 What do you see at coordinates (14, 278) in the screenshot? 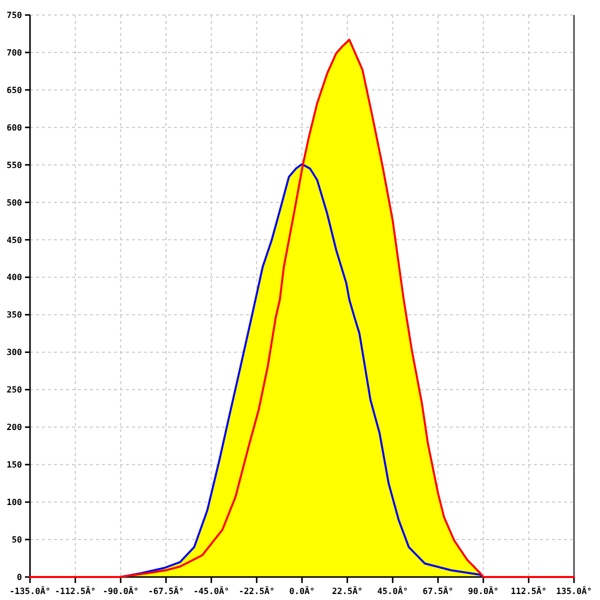
I see `y-tick-label: 400` at bounding box center [14, 278].